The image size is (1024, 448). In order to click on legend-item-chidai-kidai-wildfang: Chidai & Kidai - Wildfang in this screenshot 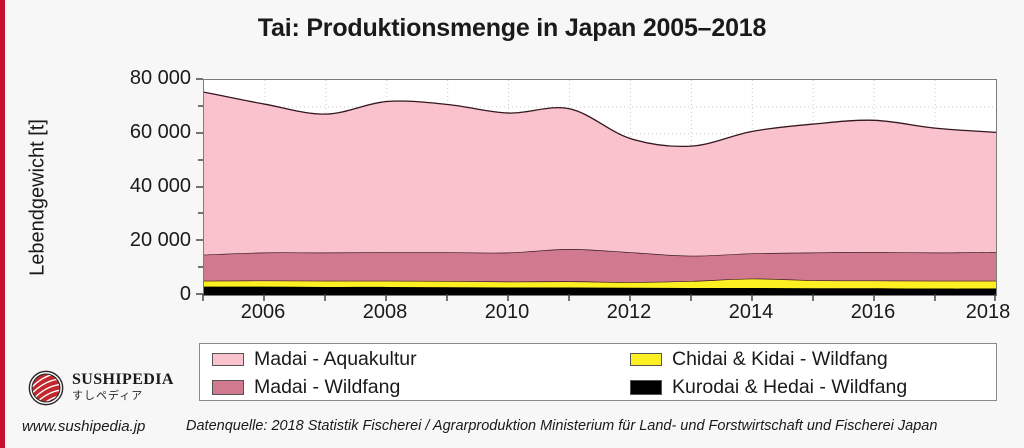, I will do `click(820, 359)`.